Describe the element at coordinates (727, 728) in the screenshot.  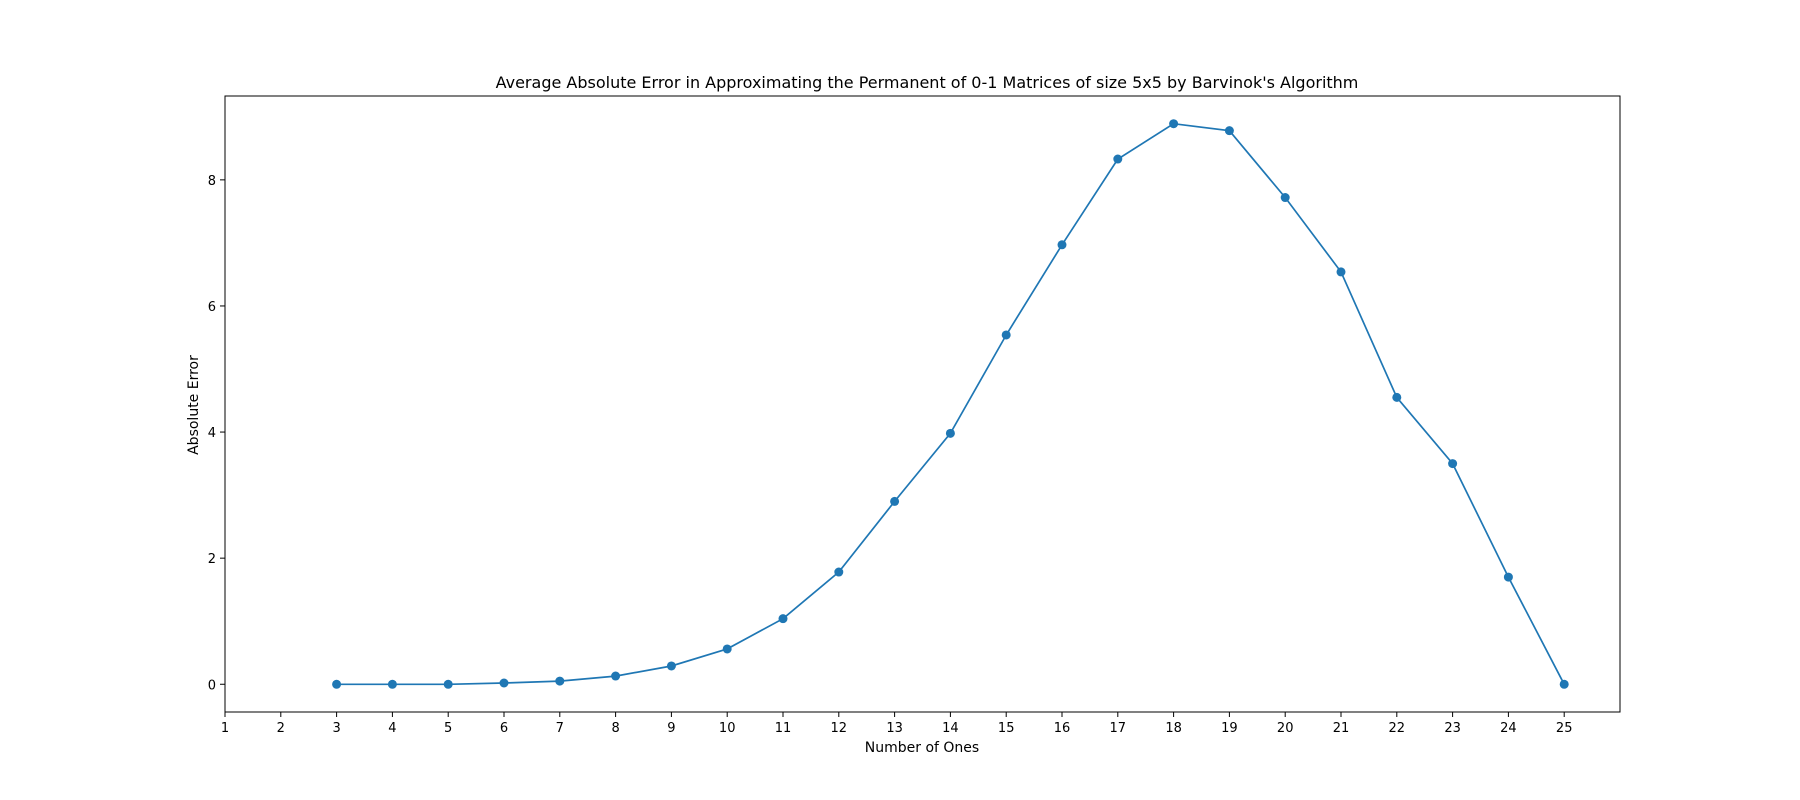
I see `x-tick-label: 10` at that location.